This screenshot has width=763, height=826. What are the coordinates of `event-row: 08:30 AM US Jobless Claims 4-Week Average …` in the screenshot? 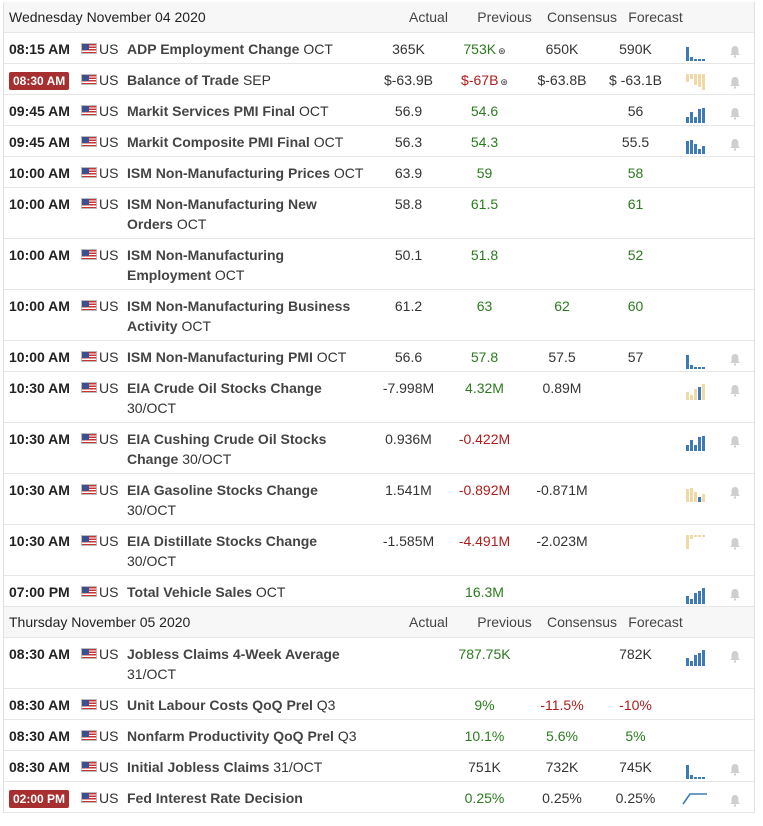 It's located at (379, 663).